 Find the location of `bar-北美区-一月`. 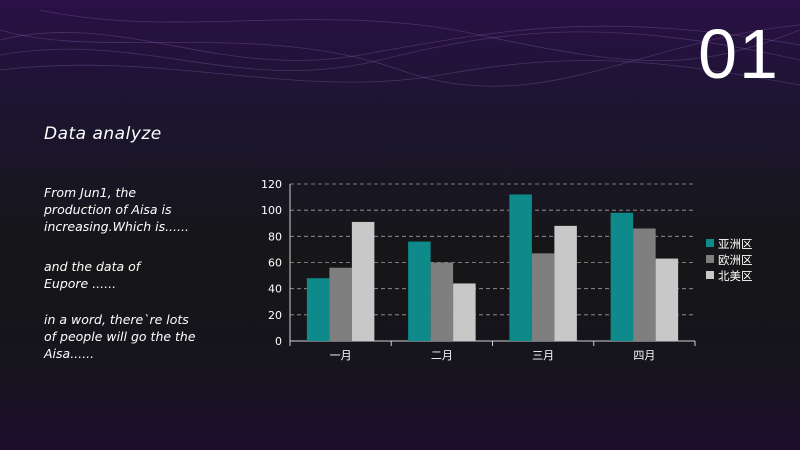

bar-北美区-一月 is located at coordinates (363, 281).